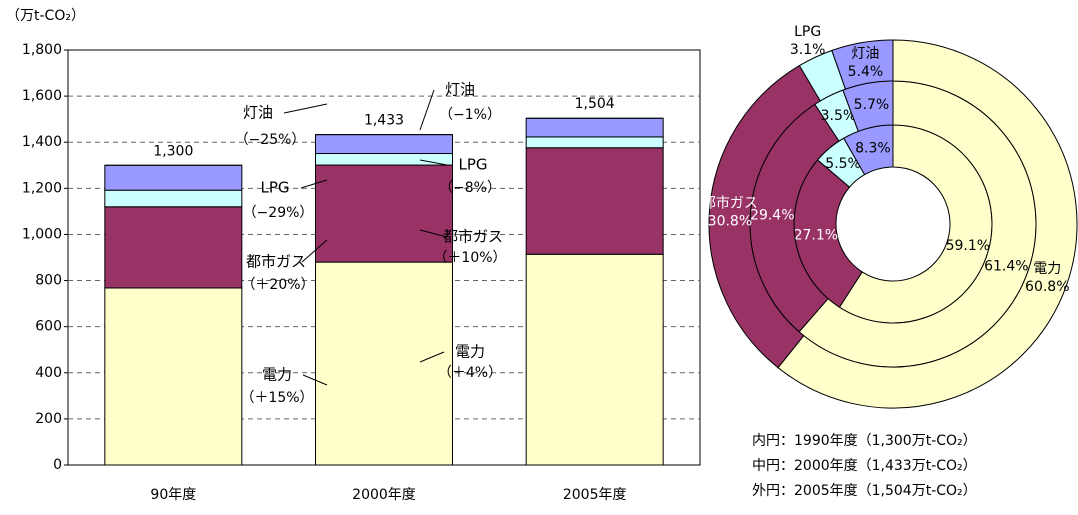 Image resolution: width=1078 pixels, height=515 pixels. What do you see at coordinates (772, 216) in the screenshot?
I see `slice-label: 29.4%` at bounding box center [772, 216].